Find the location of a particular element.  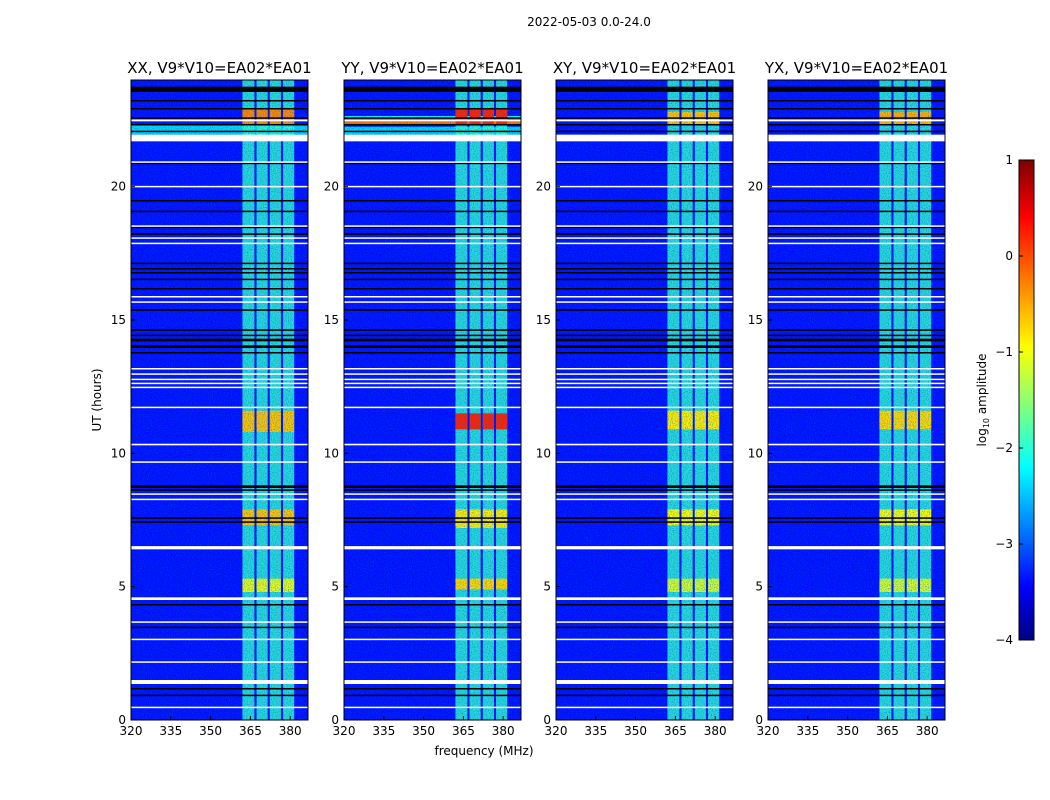

x-axis-label: frequency (MHz) is located at coordinates (483, 751).